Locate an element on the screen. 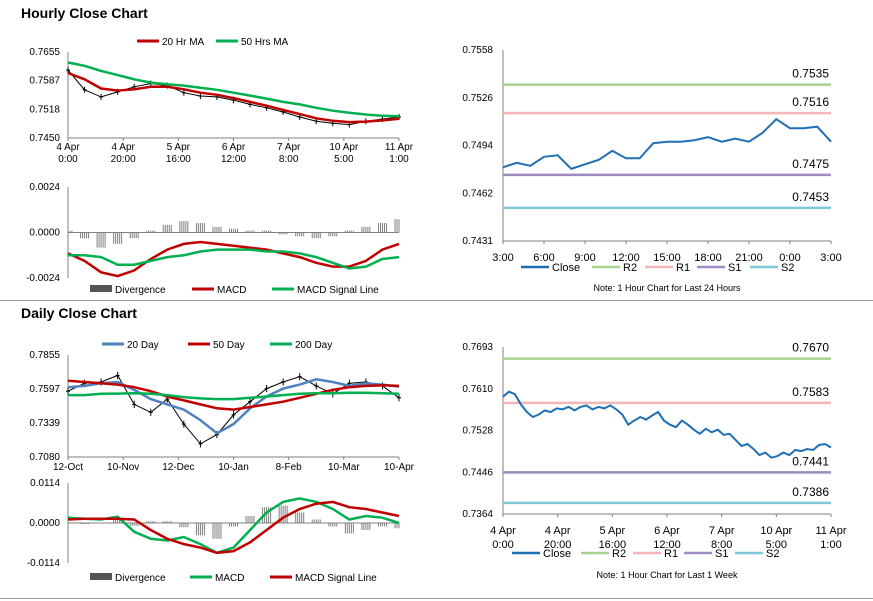 The width and height of the screenshot is (873, 601). x-tick-label: 5:00 is located at coordinates (776, 545).